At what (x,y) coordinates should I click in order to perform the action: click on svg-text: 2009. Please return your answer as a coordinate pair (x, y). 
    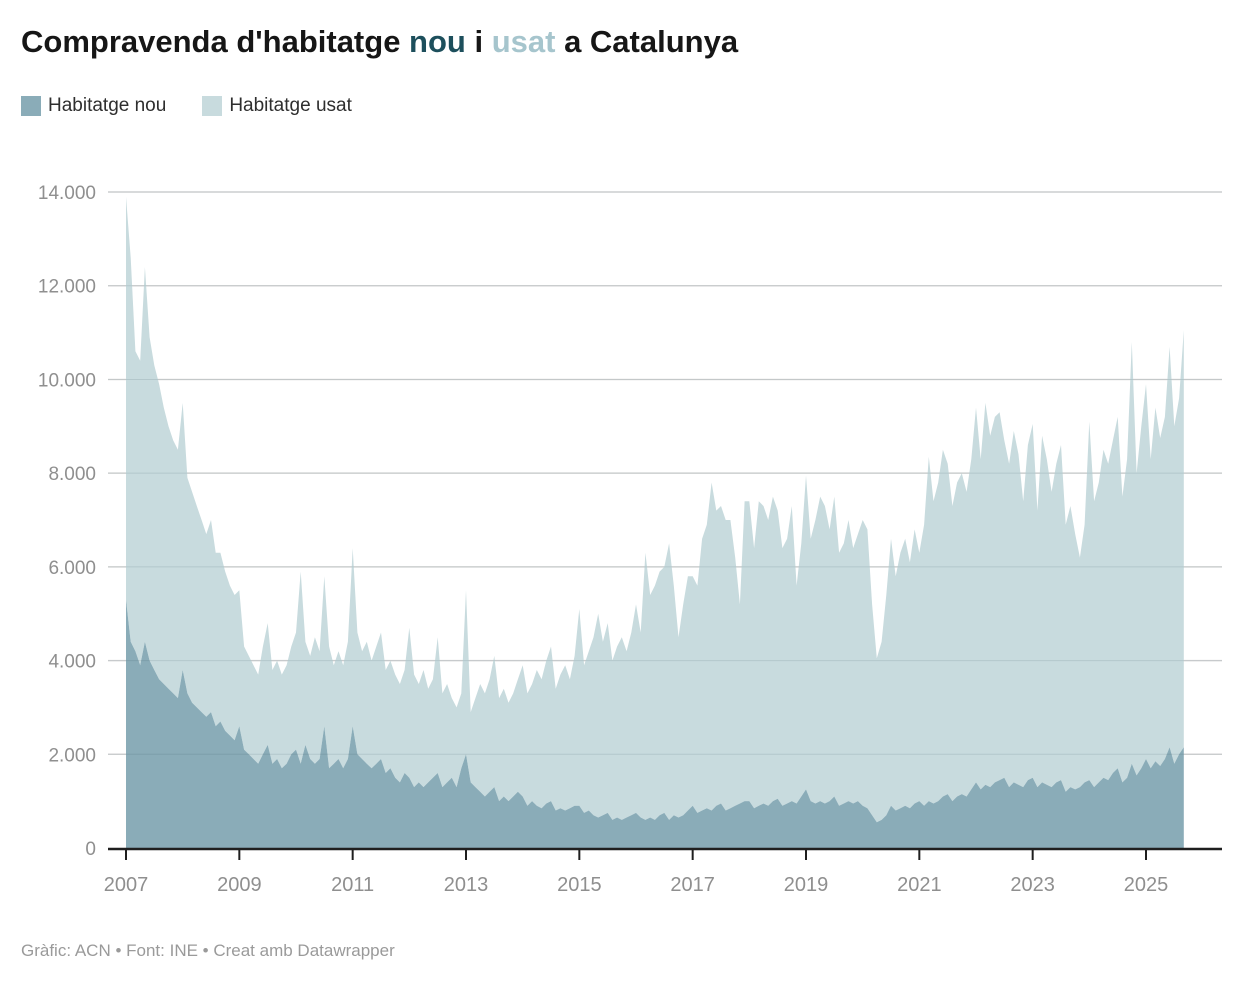
    Looking at the image, I should click on (239, 885).